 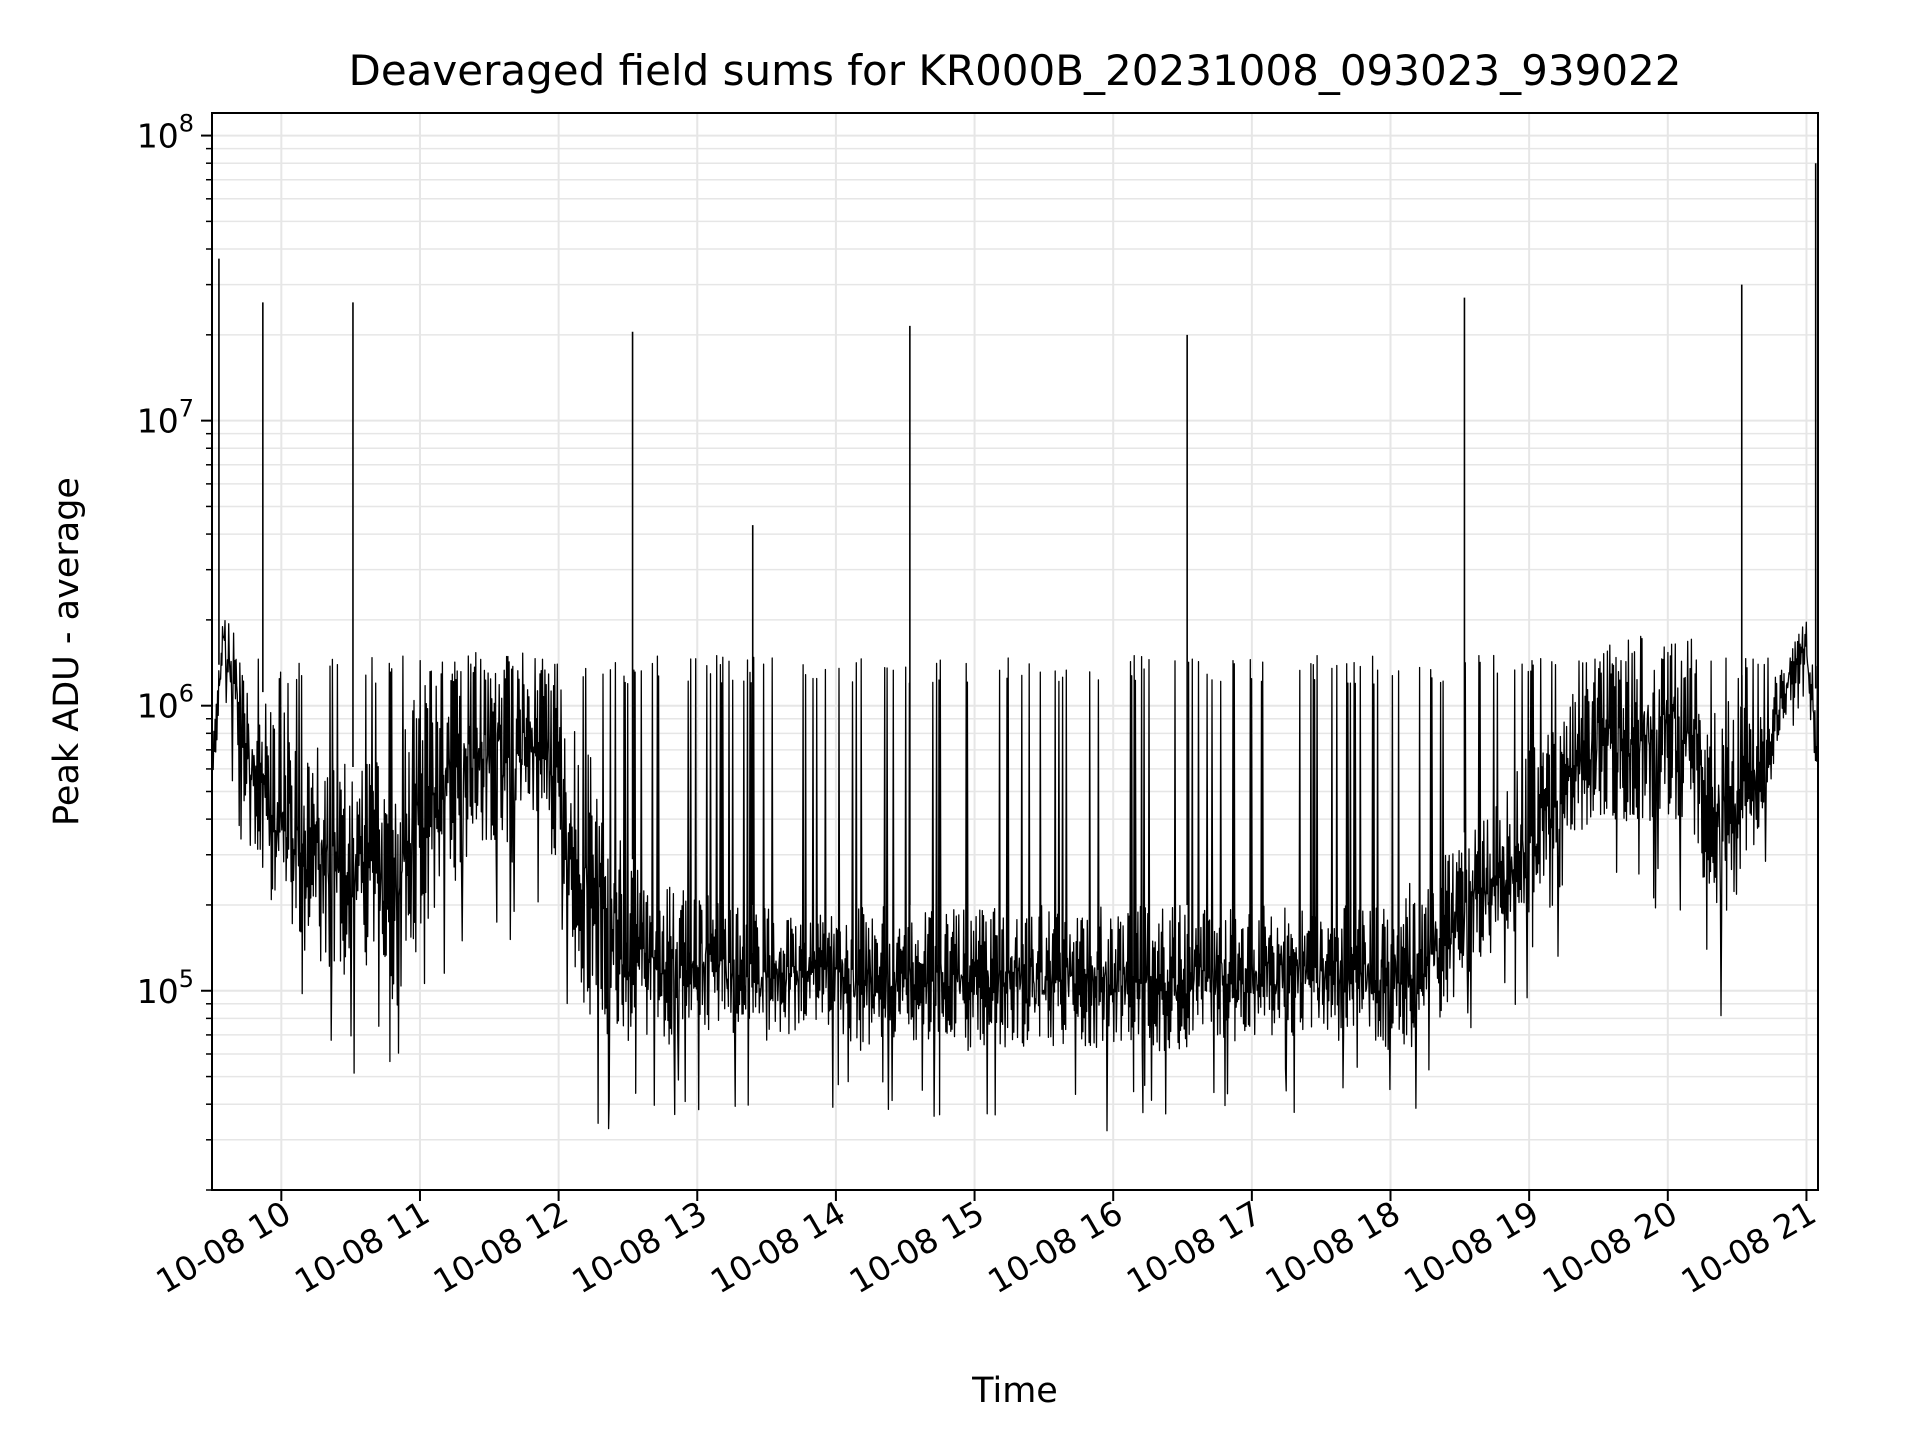 What do you see at coordinates (165, 988) in the screenshot?
I see `y-tick-label-0: 10⁵` at bounding box center [165, 988].